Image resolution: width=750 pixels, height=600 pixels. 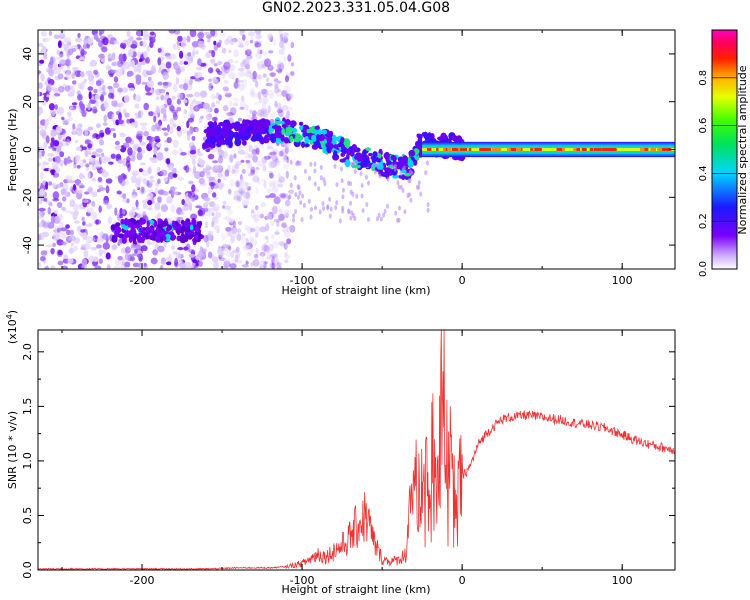 I want to click on x-tick-label: -100, so click(x=302, y=580).